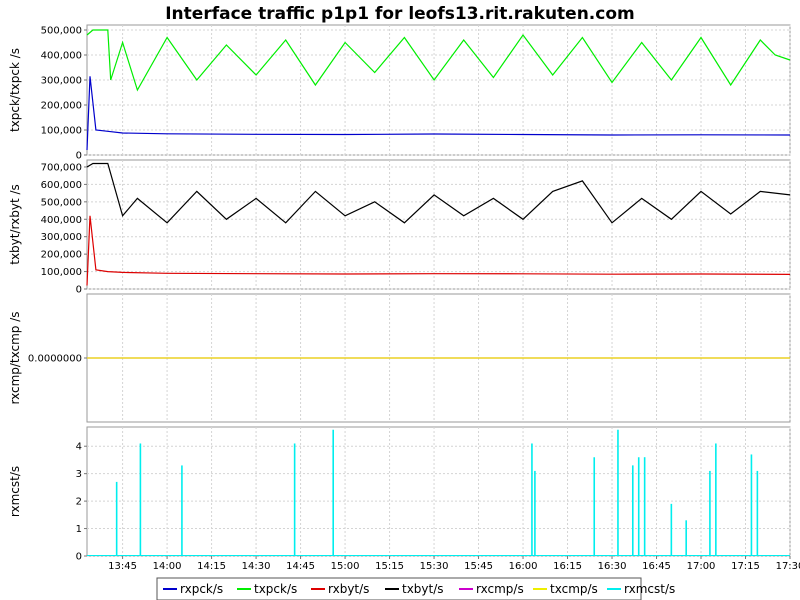 The height and width of the screenshot is (600, 800). Describe the element at coordinates (500, 589) in the screenshot. I see `legend-label: rxcmp/s` at that location.